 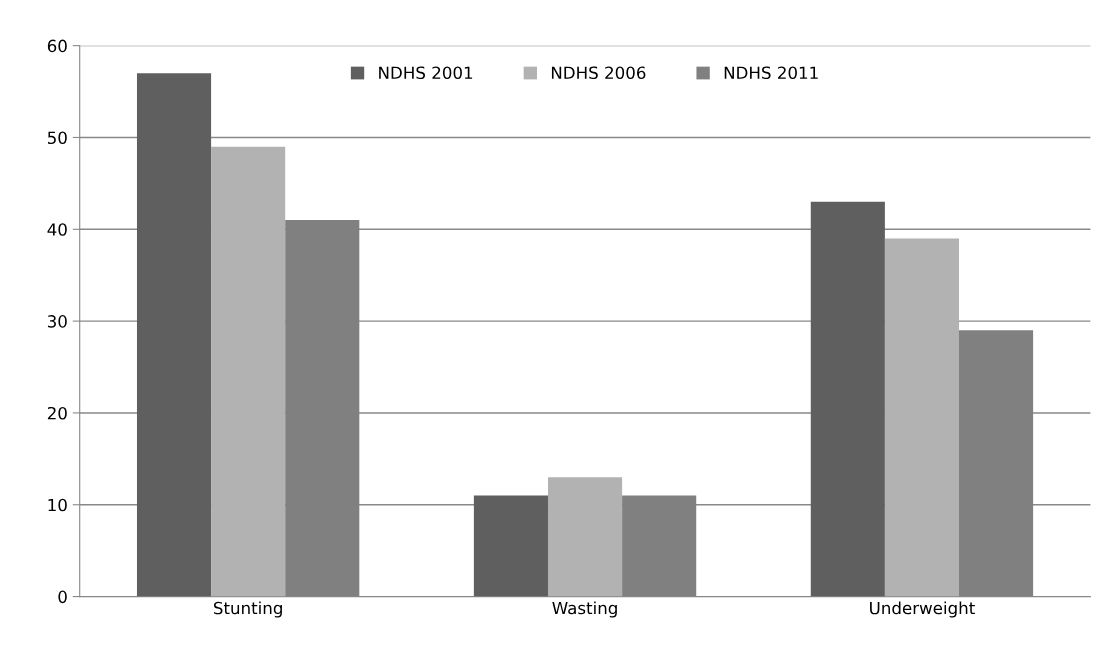 What do you see at coordinates (584, 609) in the screenshot?
I see `x-tick-label: Wasting` at bounding box center [584, 609].